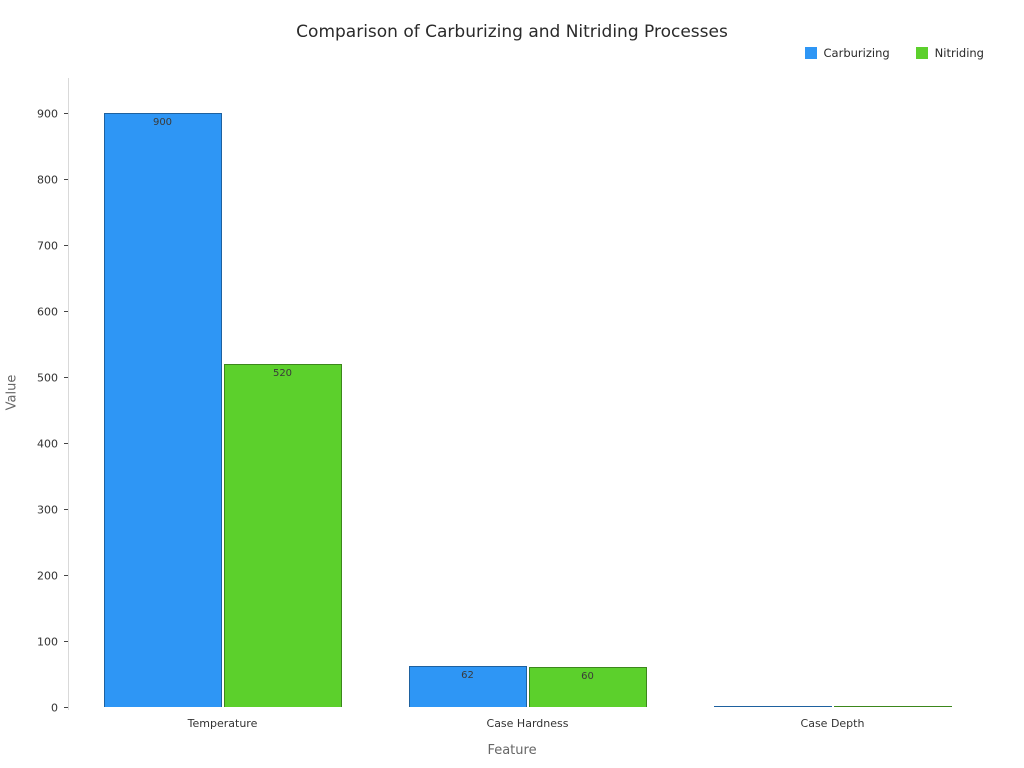  What do you see at coordinates (892, 706) in the screenshot?
I see `bar-nitriding-case-depth` at bounding box center [892, 706].